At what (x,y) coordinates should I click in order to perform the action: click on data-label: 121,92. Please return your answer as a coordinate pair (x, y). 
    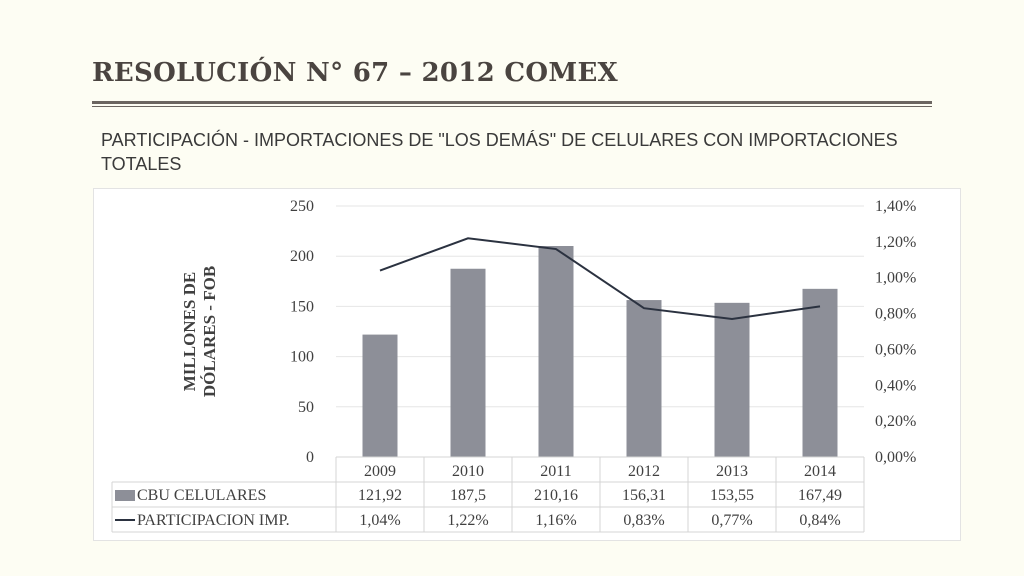
    Looking at the image, I should click on (380, 495).